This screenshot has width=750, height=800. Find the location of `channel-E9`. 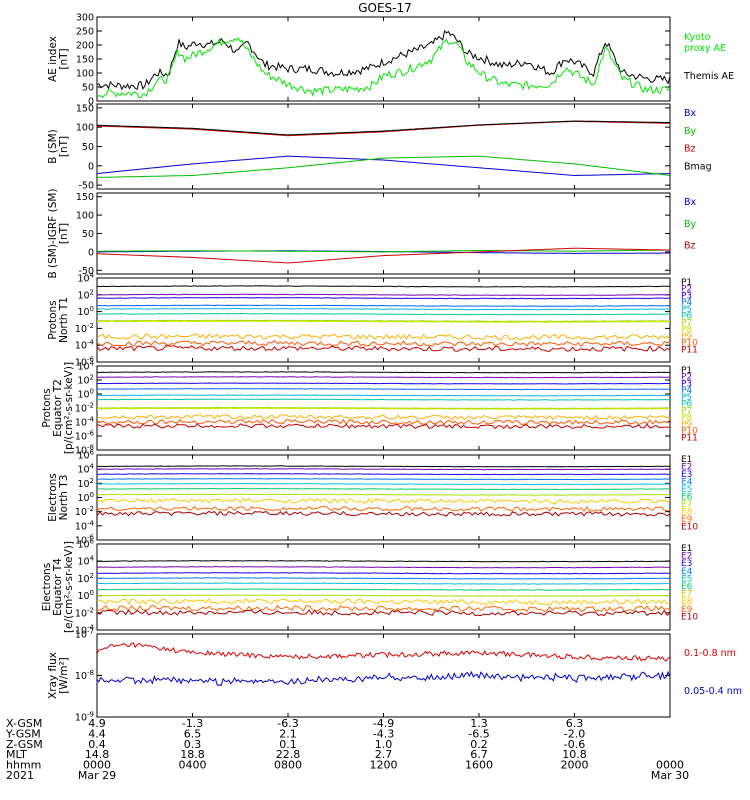

channel-E9 is located at coordinates (383, 509).